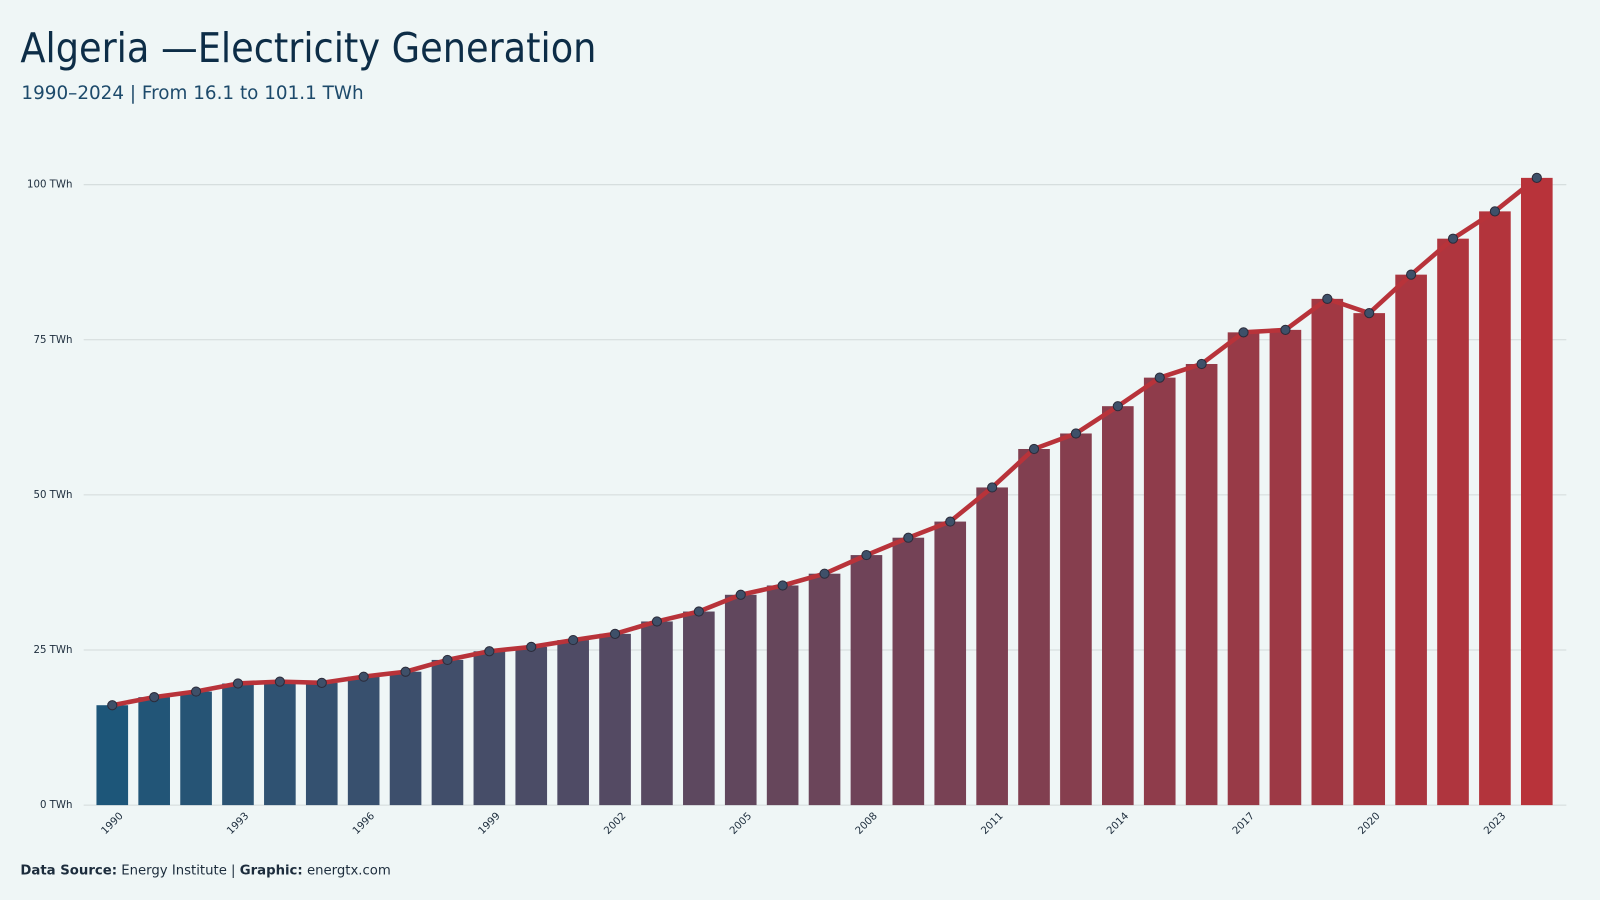 The width and height of the screenshot is (1600, 900). Describe the element at coordinates (271, 870) in the screenshot. I see `graphic-label: Graphic:` at that location.